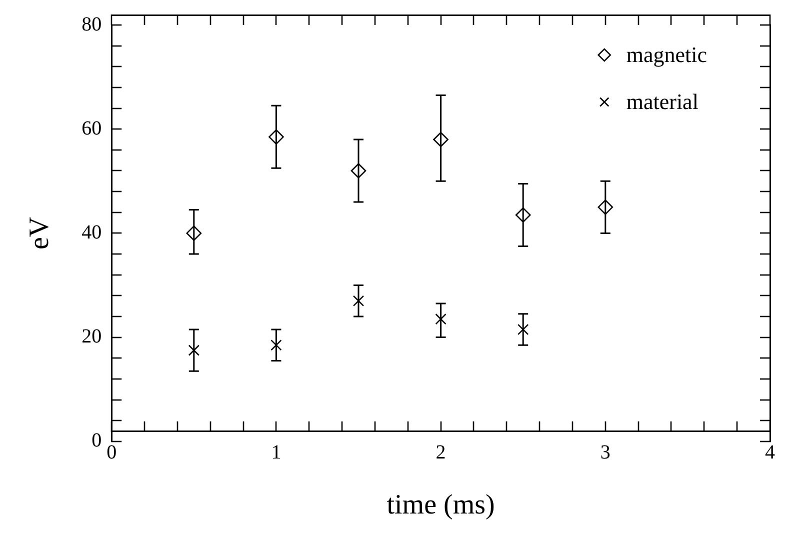 This screenshot has width=785, height=537. Describe the element at coordinates (92, 24) in the screenshot. I see `y-tick-label: 80` at that location.